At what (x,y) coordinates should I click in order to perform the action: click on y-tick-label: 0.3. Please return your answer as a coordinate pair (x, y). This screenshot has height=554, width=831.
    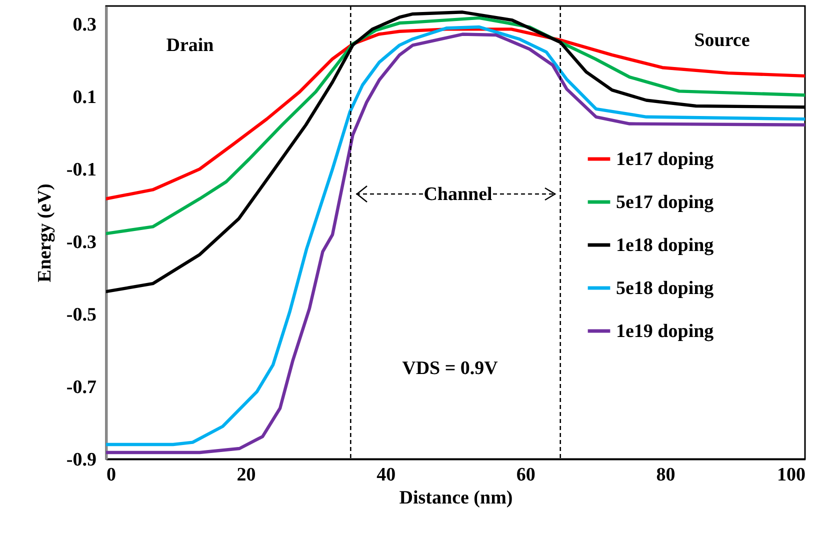
    Looking at the image, I should click on (84, 25).